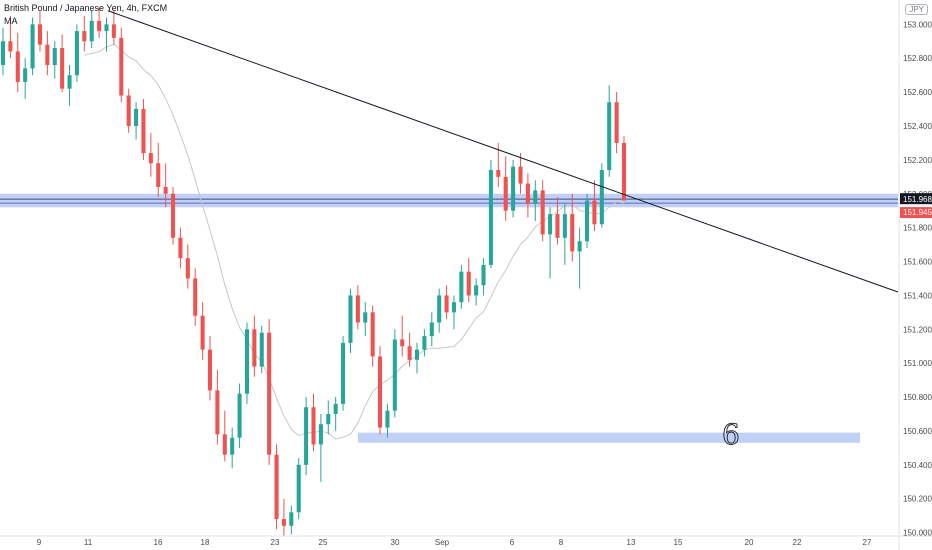  I want to click on time-tick-label: 15, so click(678, 542).